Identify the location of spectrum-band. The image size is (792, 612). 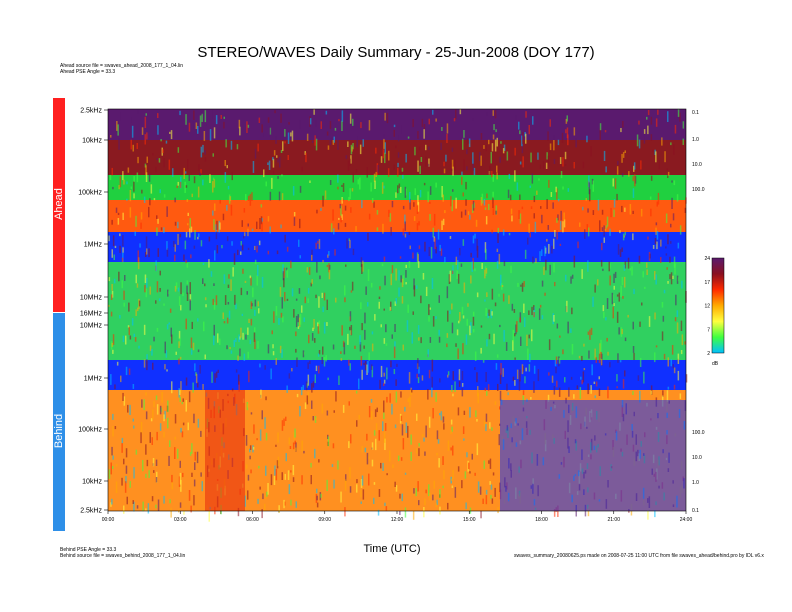
(397, 216).